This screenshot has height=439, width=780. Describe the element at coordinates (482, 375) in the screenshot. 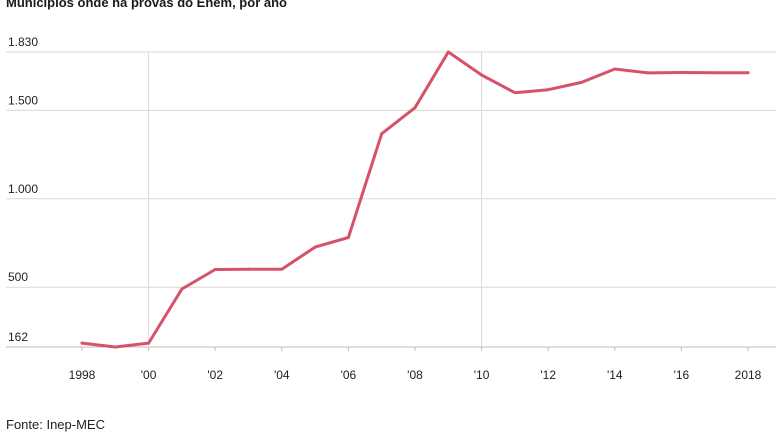

I see `x-tick-label: '10` at that location.